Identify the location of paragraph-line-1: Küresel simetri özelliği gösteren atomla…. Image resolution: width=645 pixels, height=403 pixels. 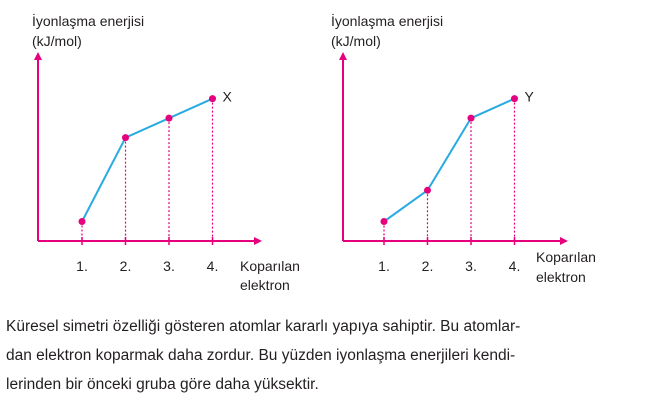
(263, 326).